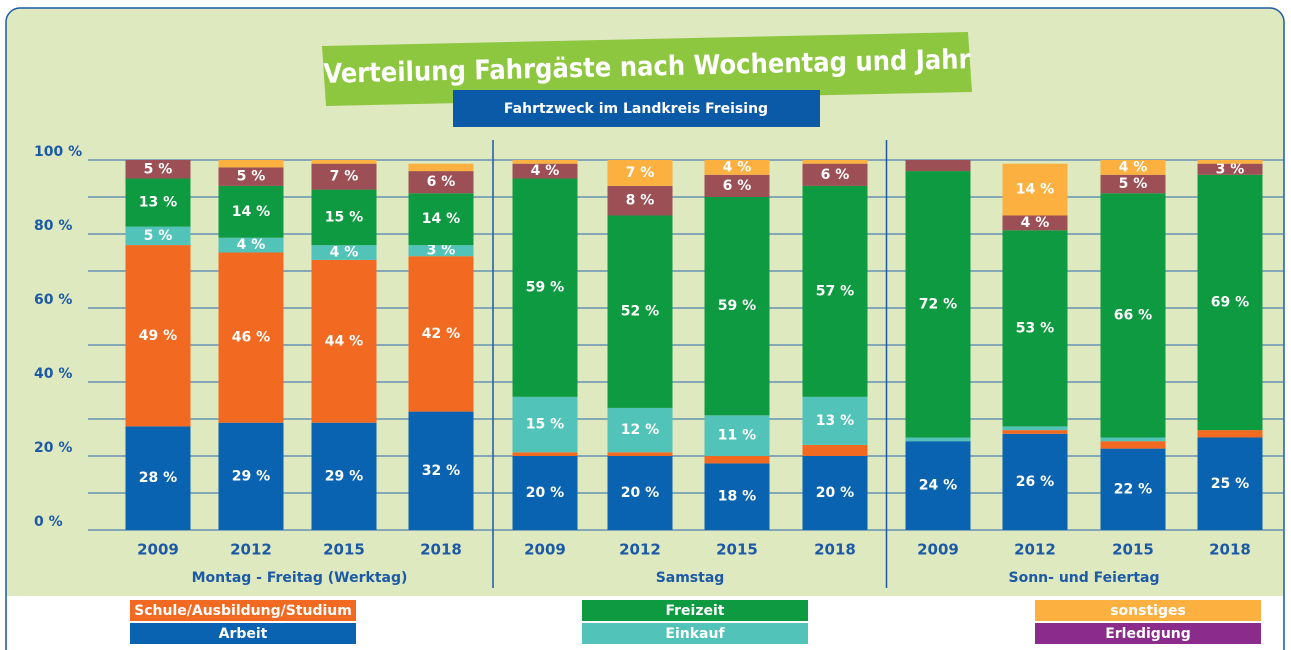 This screenshot has height=650, width=1291. What do you see at coordinates (251, 338) in the screenshot?
I see `data-label: 46 %` at bounding box center [251, 338].